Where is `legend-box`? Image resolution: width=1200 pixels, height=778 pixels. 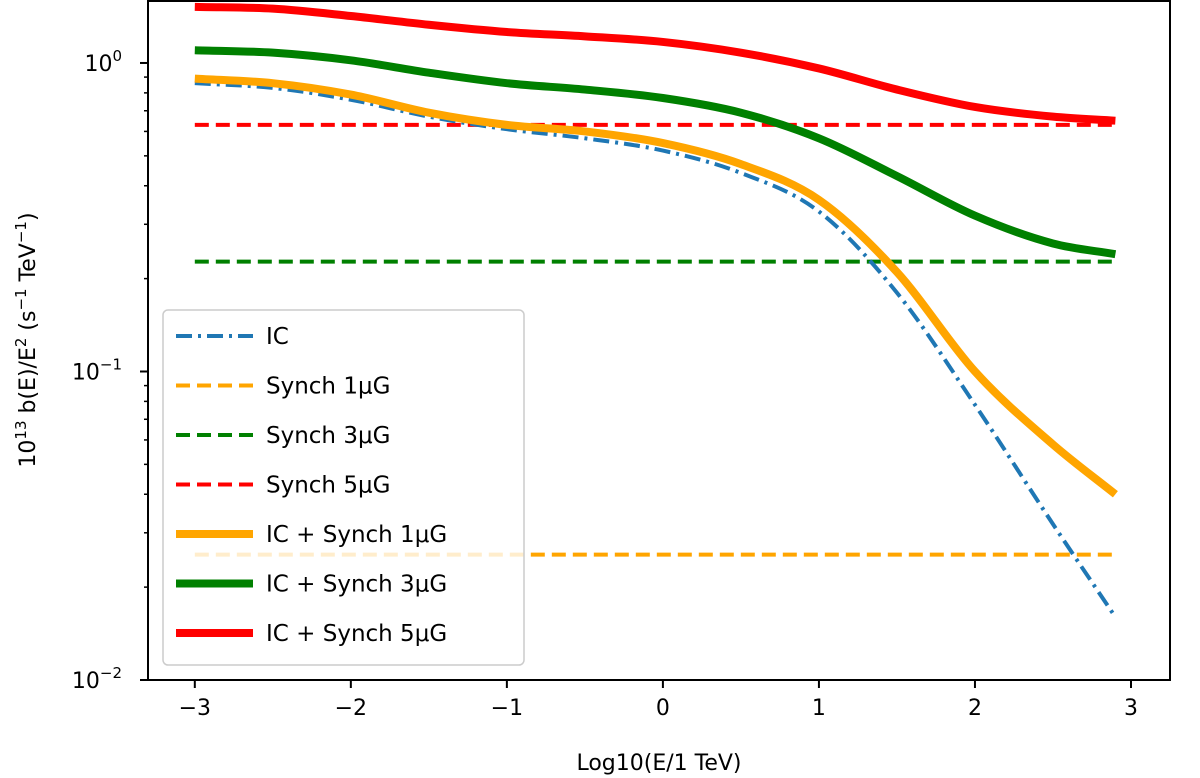
legend-box is located at coordinates (343, 487).